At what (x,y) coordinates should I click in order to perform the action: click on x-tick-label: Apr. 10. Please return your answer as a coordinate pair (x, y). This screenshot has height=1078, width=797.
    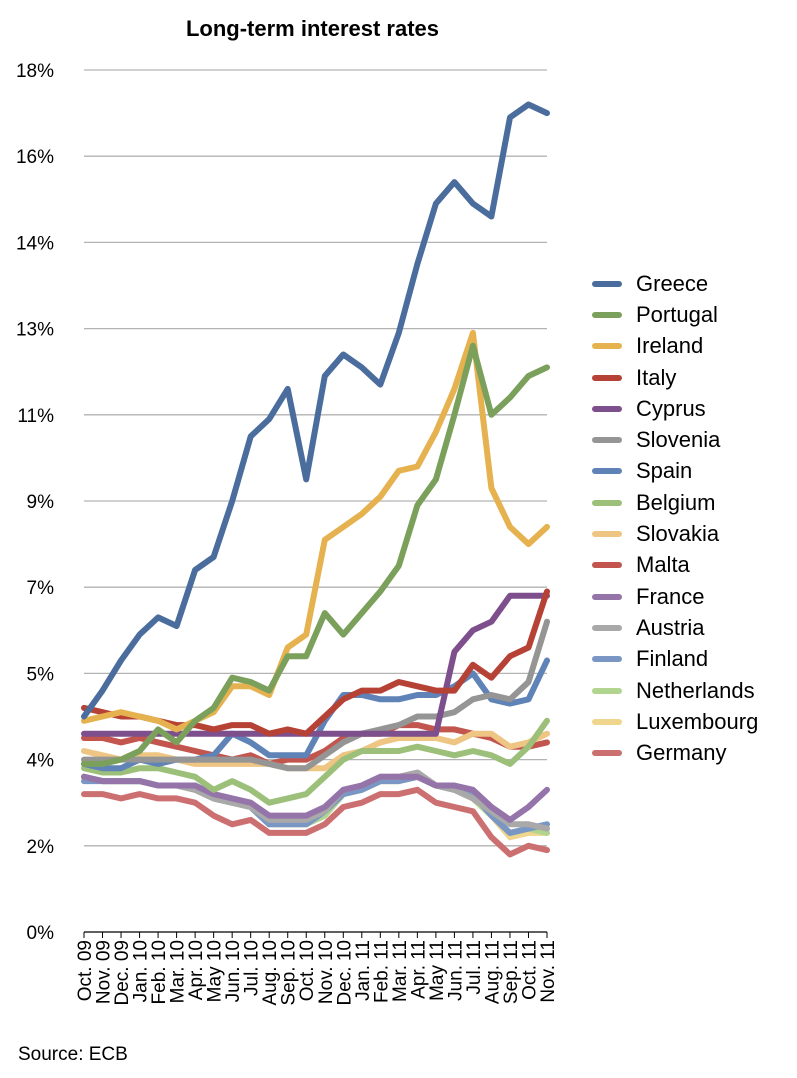
    Looking at the image, I should click on (196, 970).